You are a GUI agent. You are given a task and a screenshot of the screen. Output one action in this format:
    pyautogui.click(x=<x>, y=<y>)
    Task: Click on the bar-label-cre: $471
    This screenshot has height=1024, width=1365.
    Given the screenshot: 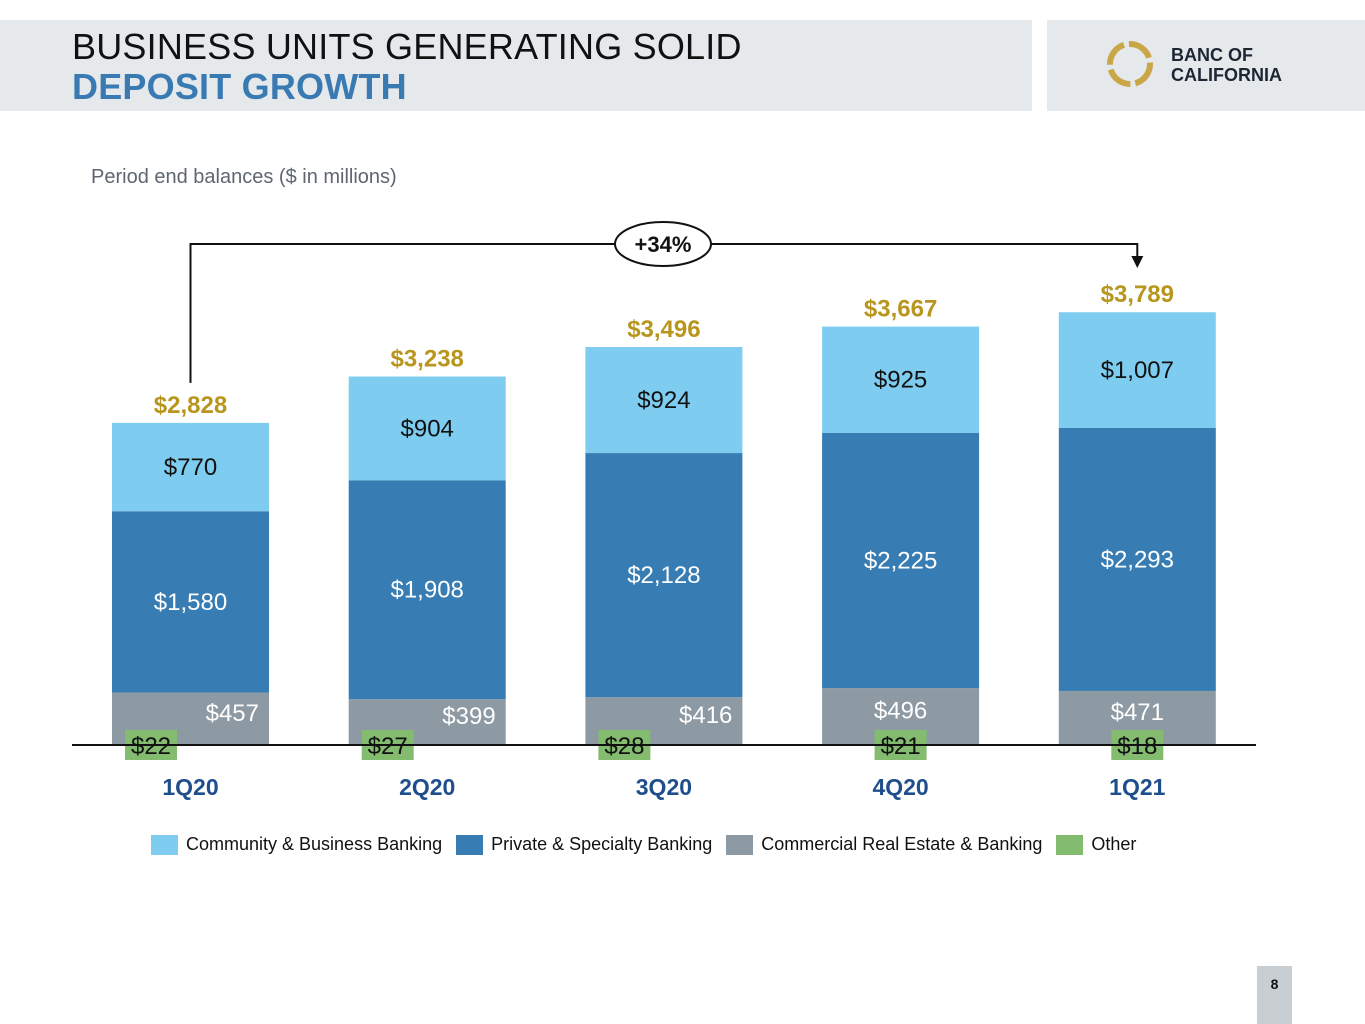 What is the action you would take?
    pyautogui.click(x=1137, y=712)
    